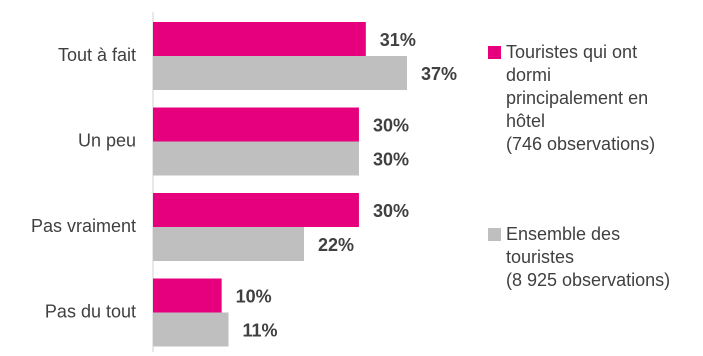 Image resolution: width=703 pixels, height=356 pixels. What do you see at coordinates (254, 296) in the screenshot?
I see `data-label: 10%` at bounding box center [254, 296].